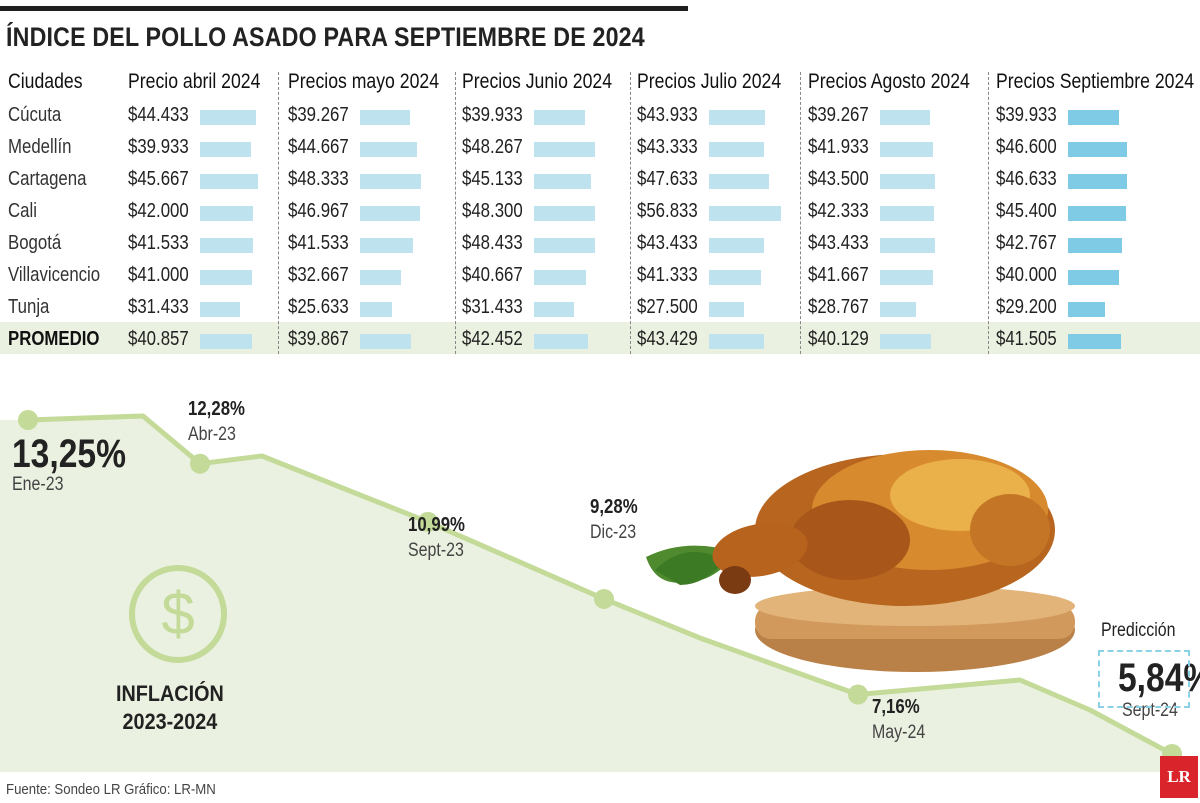  I want to click on column-header-month: Precios Junio 2024, so click(537, 81).